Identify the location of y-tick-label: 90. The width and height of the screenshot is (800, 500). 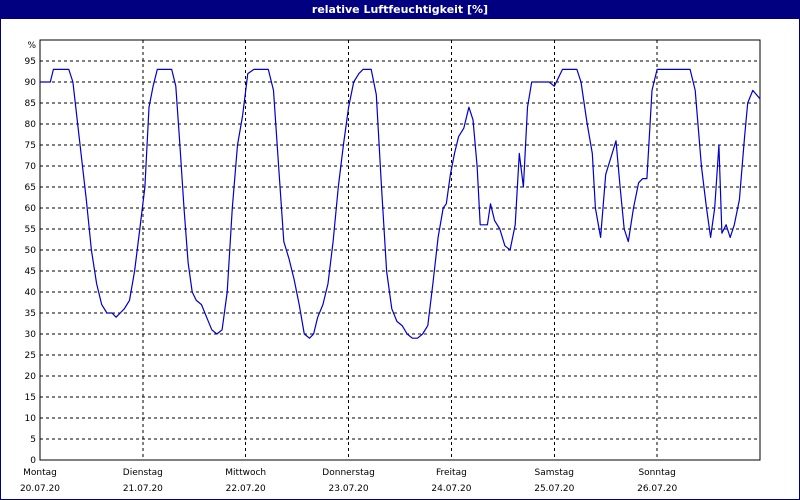
(31, 83).